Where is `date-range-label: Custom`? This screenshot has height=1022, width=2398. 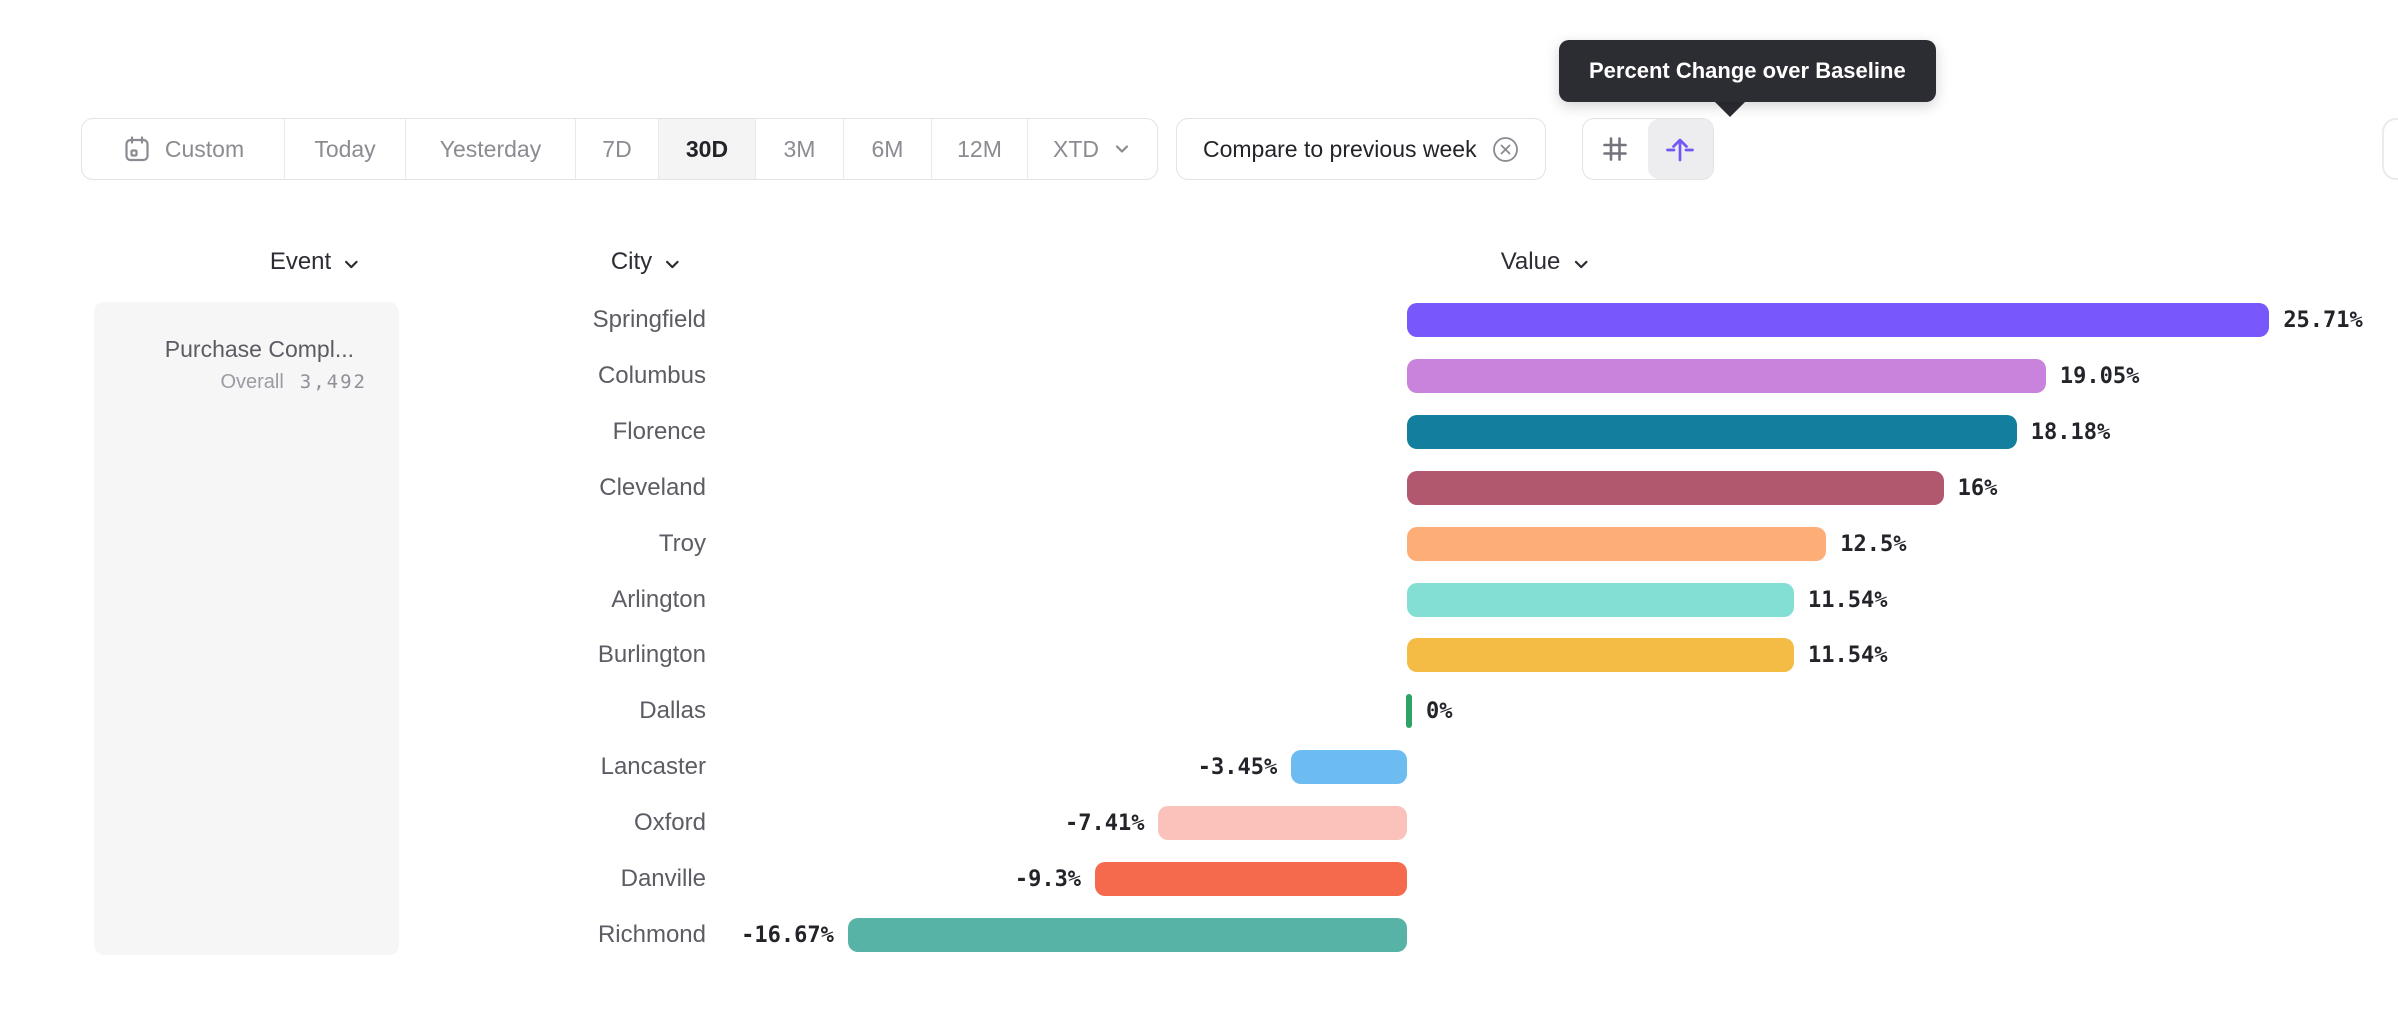 date-range-label: Custom is located at coordinates (204, 148).